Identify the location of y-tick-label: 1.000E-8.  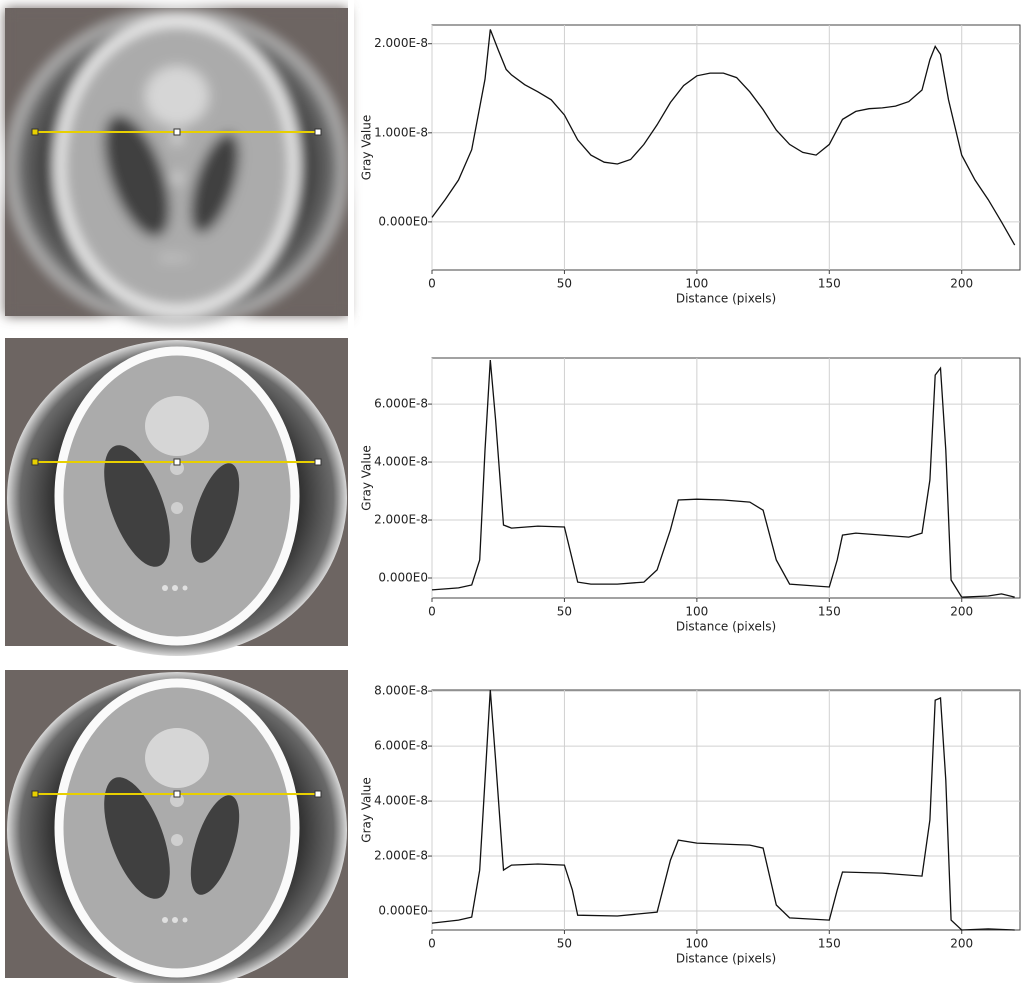
(401, 132).